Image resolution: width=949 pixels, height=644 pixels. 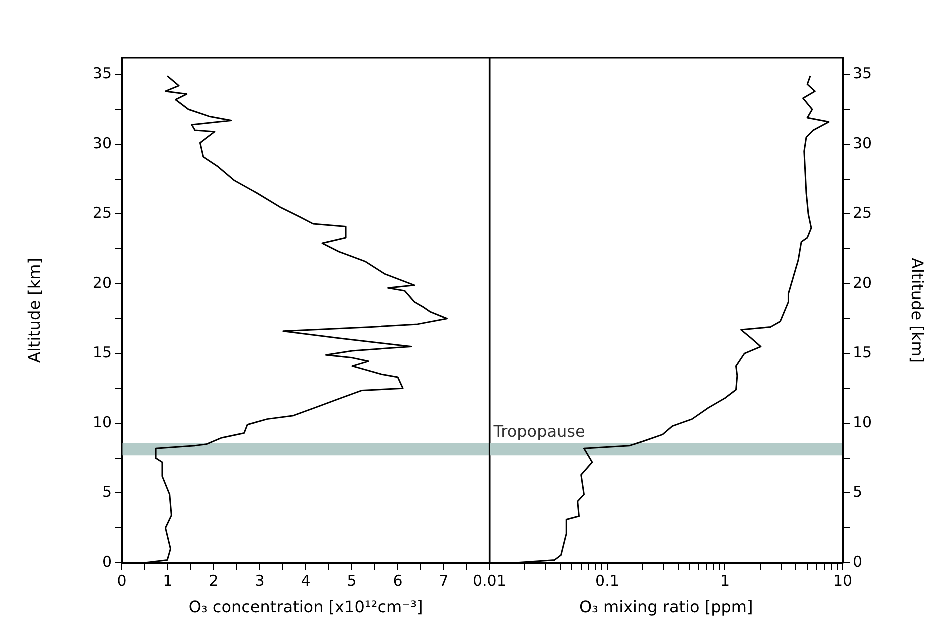 What do you see at coordinates (102, 213) in the screenshot?
I see `y-tick-label: 25` at bounding box center [102, 213].